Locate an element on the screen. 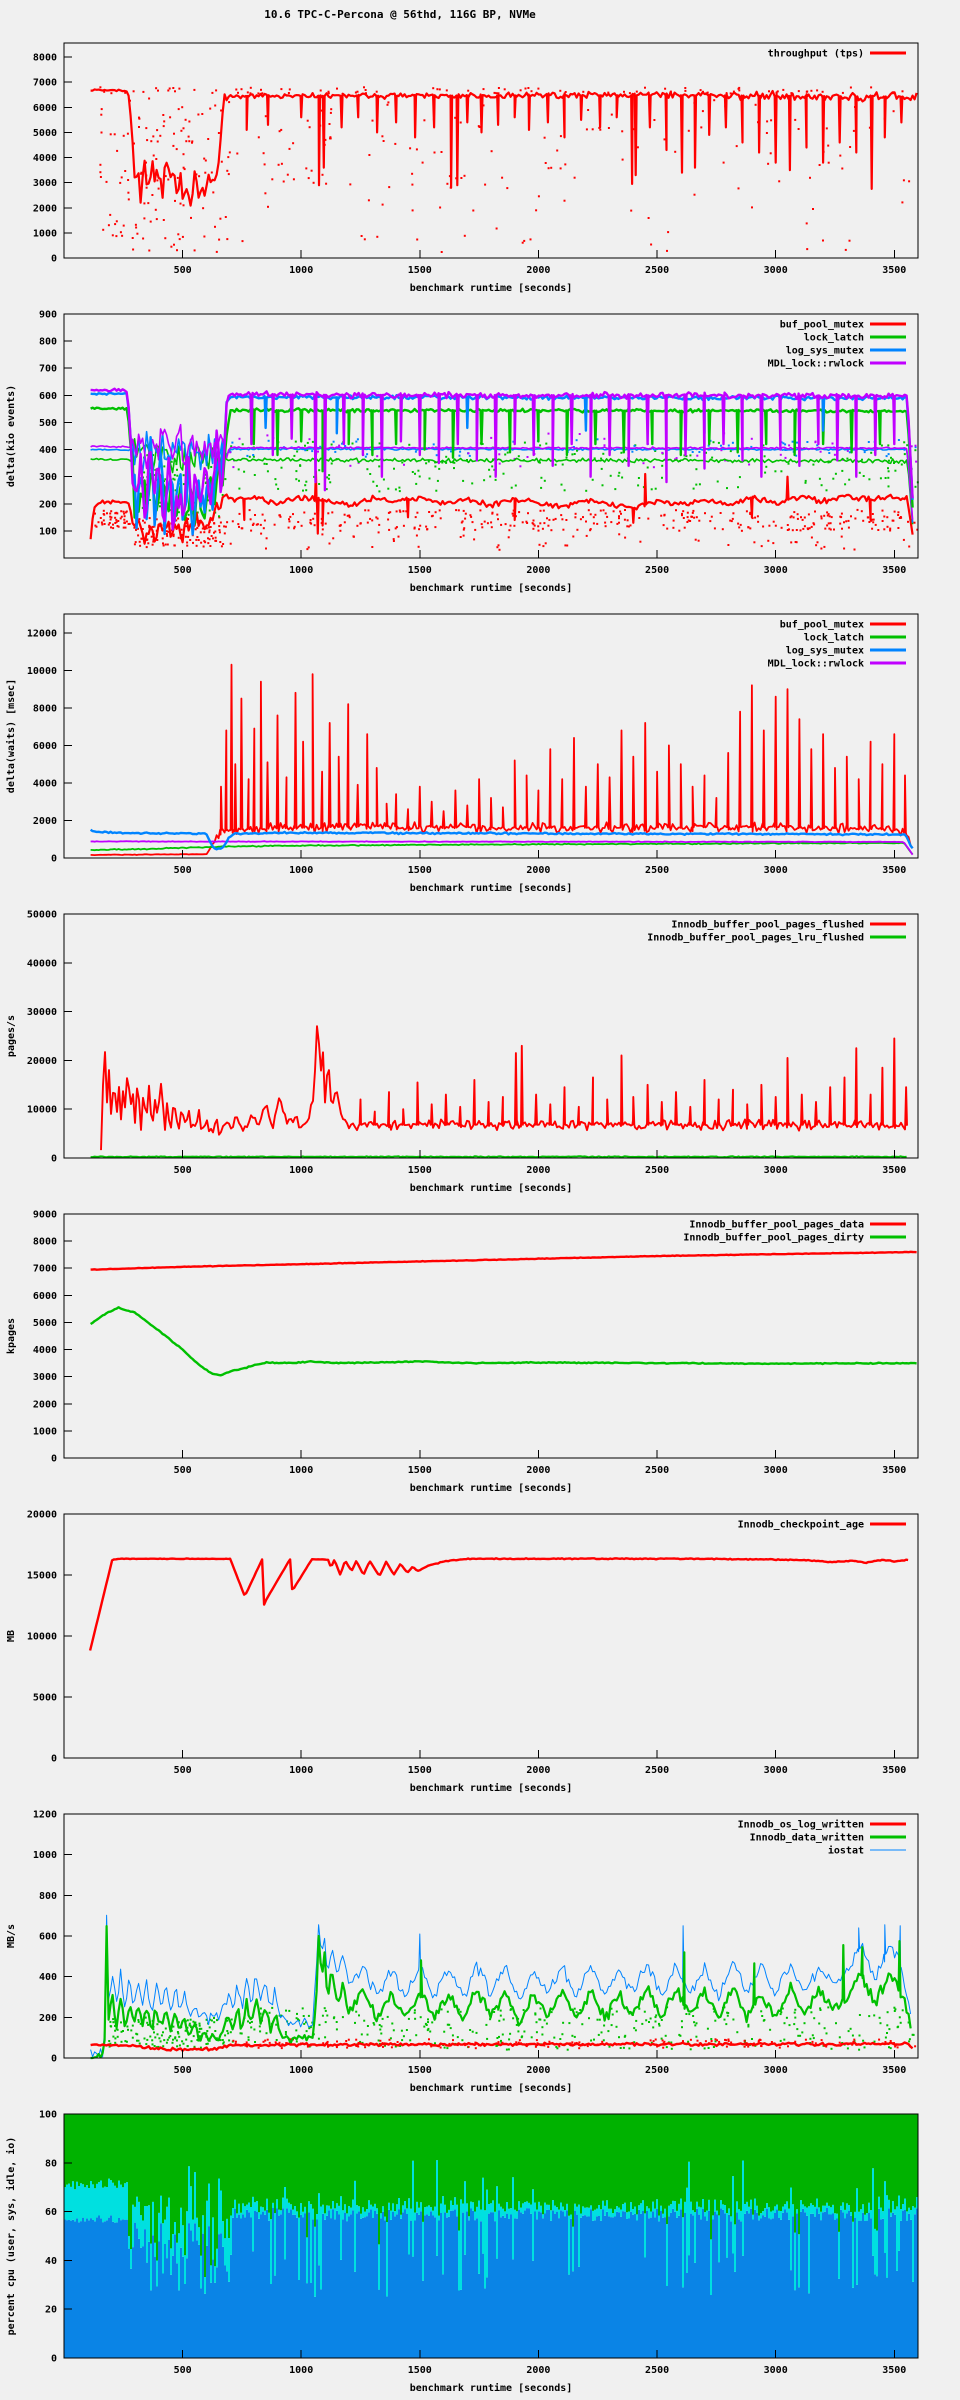 This screenshot has height=2400, width=960. y-tick-label: 5000 is located at coordinates (45, 133).